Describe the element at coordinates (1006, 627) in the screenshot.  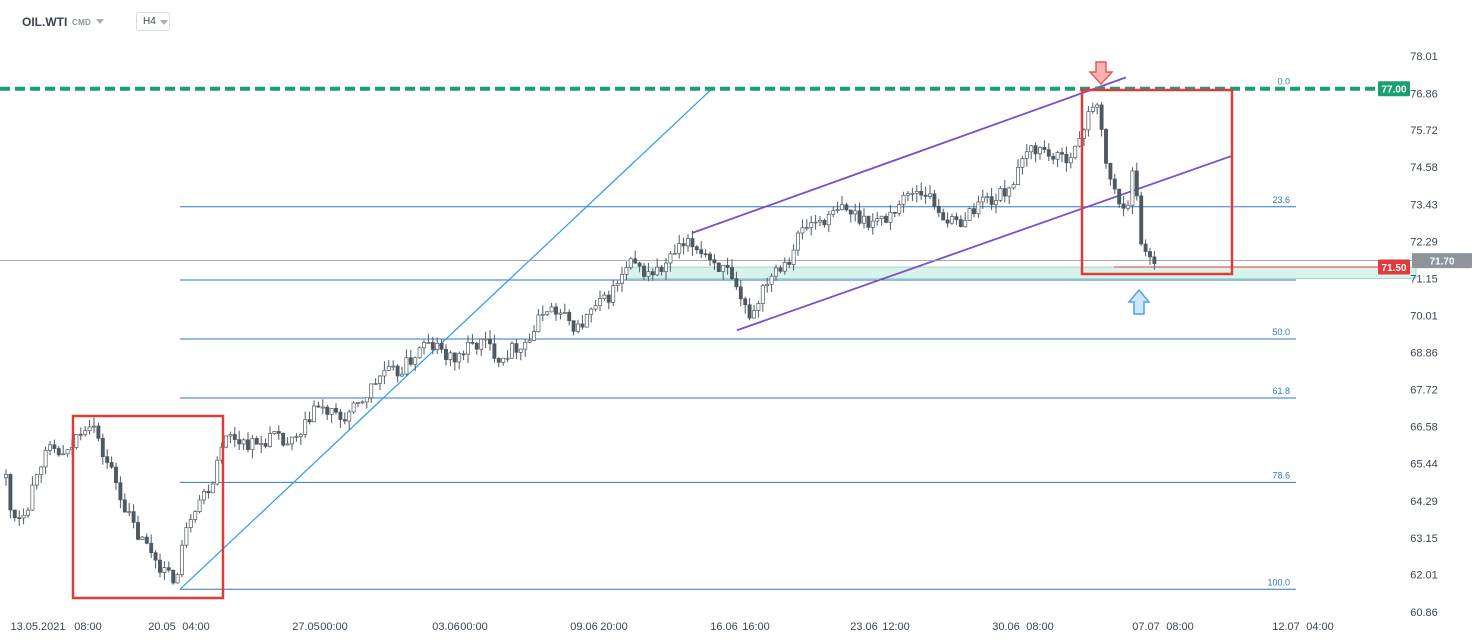
I see `x-tick-label: 30.06` at that location.